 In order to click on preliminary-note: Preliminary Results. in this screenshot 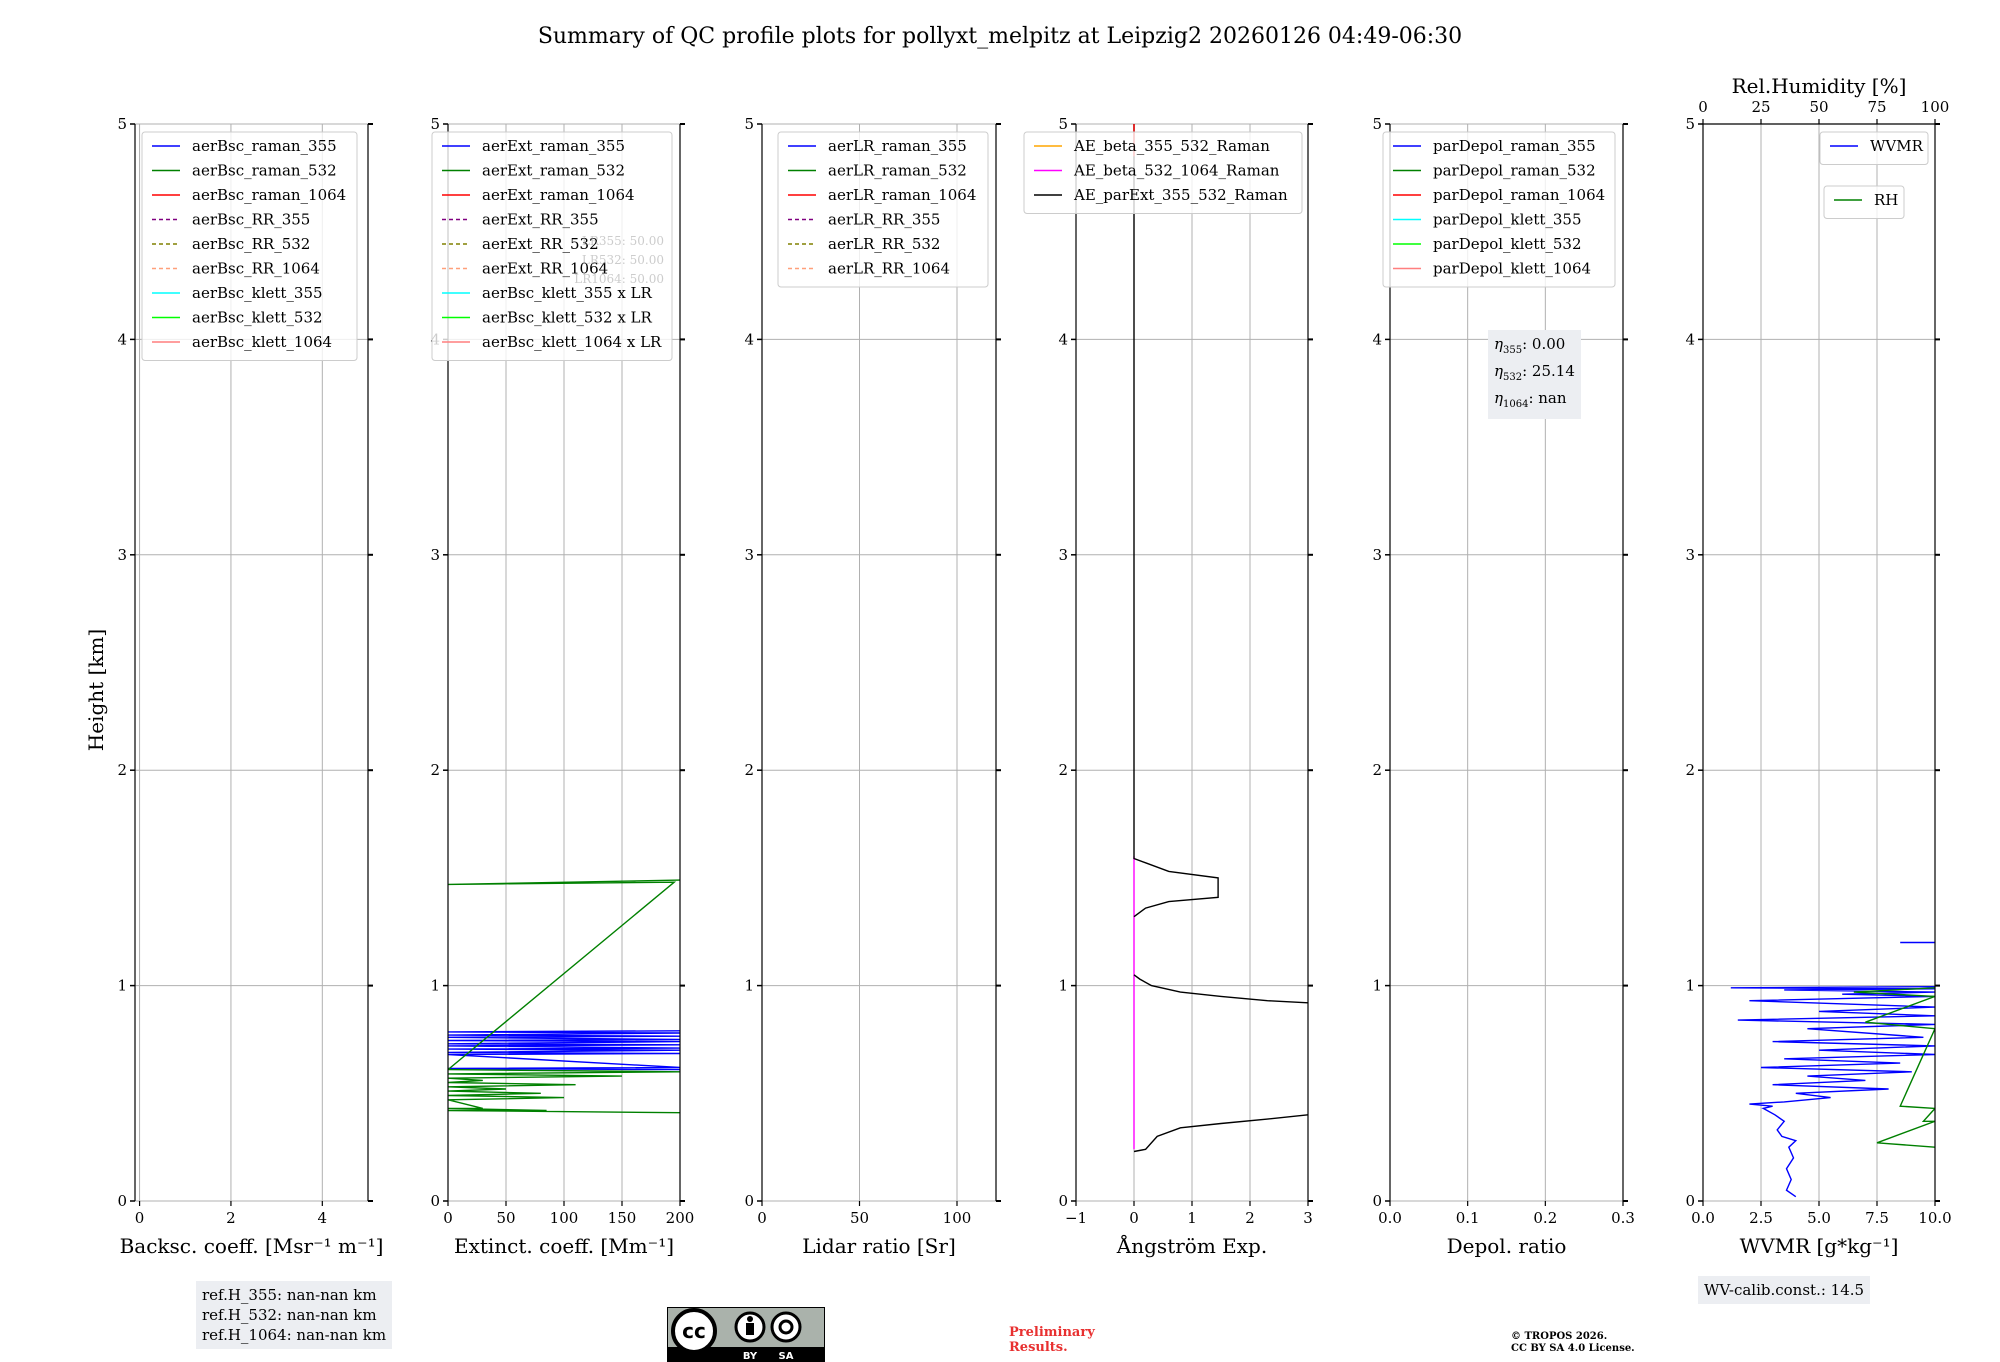, I will do `click(1052, 1340)`.